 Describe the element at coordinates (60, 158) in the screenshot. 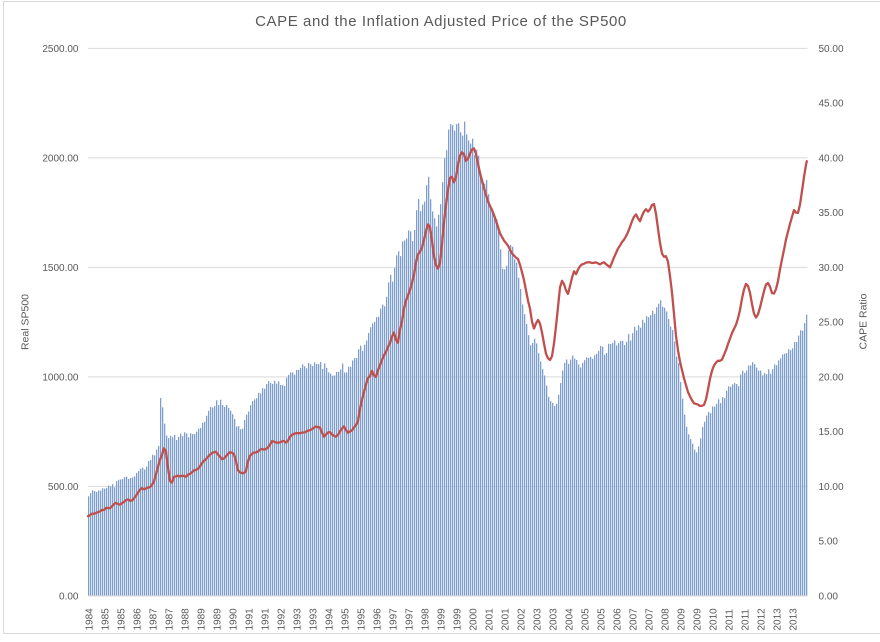

I see `svg-text: 2000.00` at that location.